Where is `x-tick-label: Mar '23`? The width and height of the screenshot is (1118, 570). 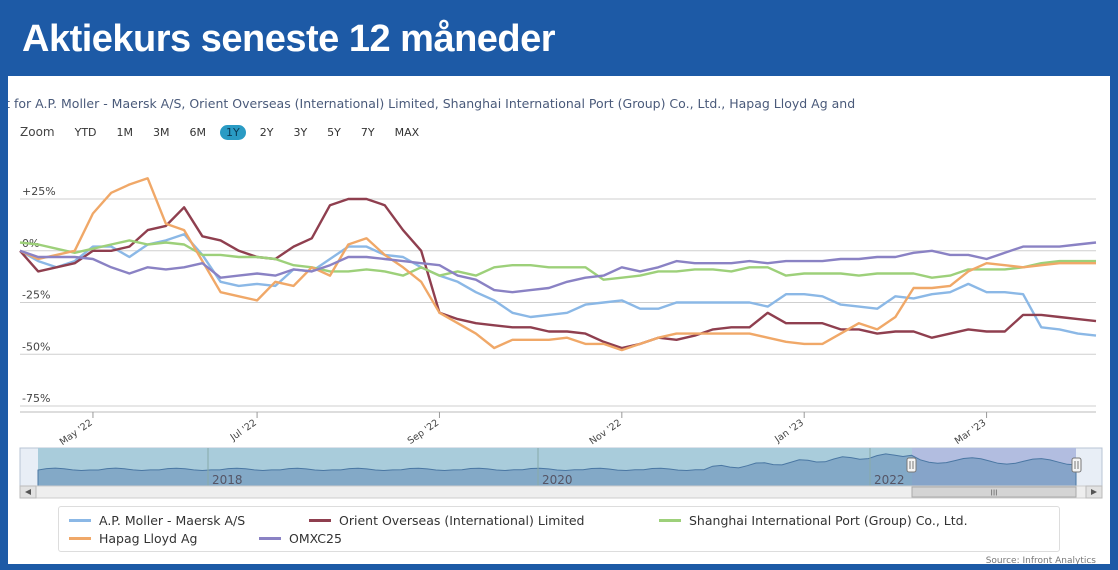
x-tick-label: Mar '23 is located at coordinates (971, 431).